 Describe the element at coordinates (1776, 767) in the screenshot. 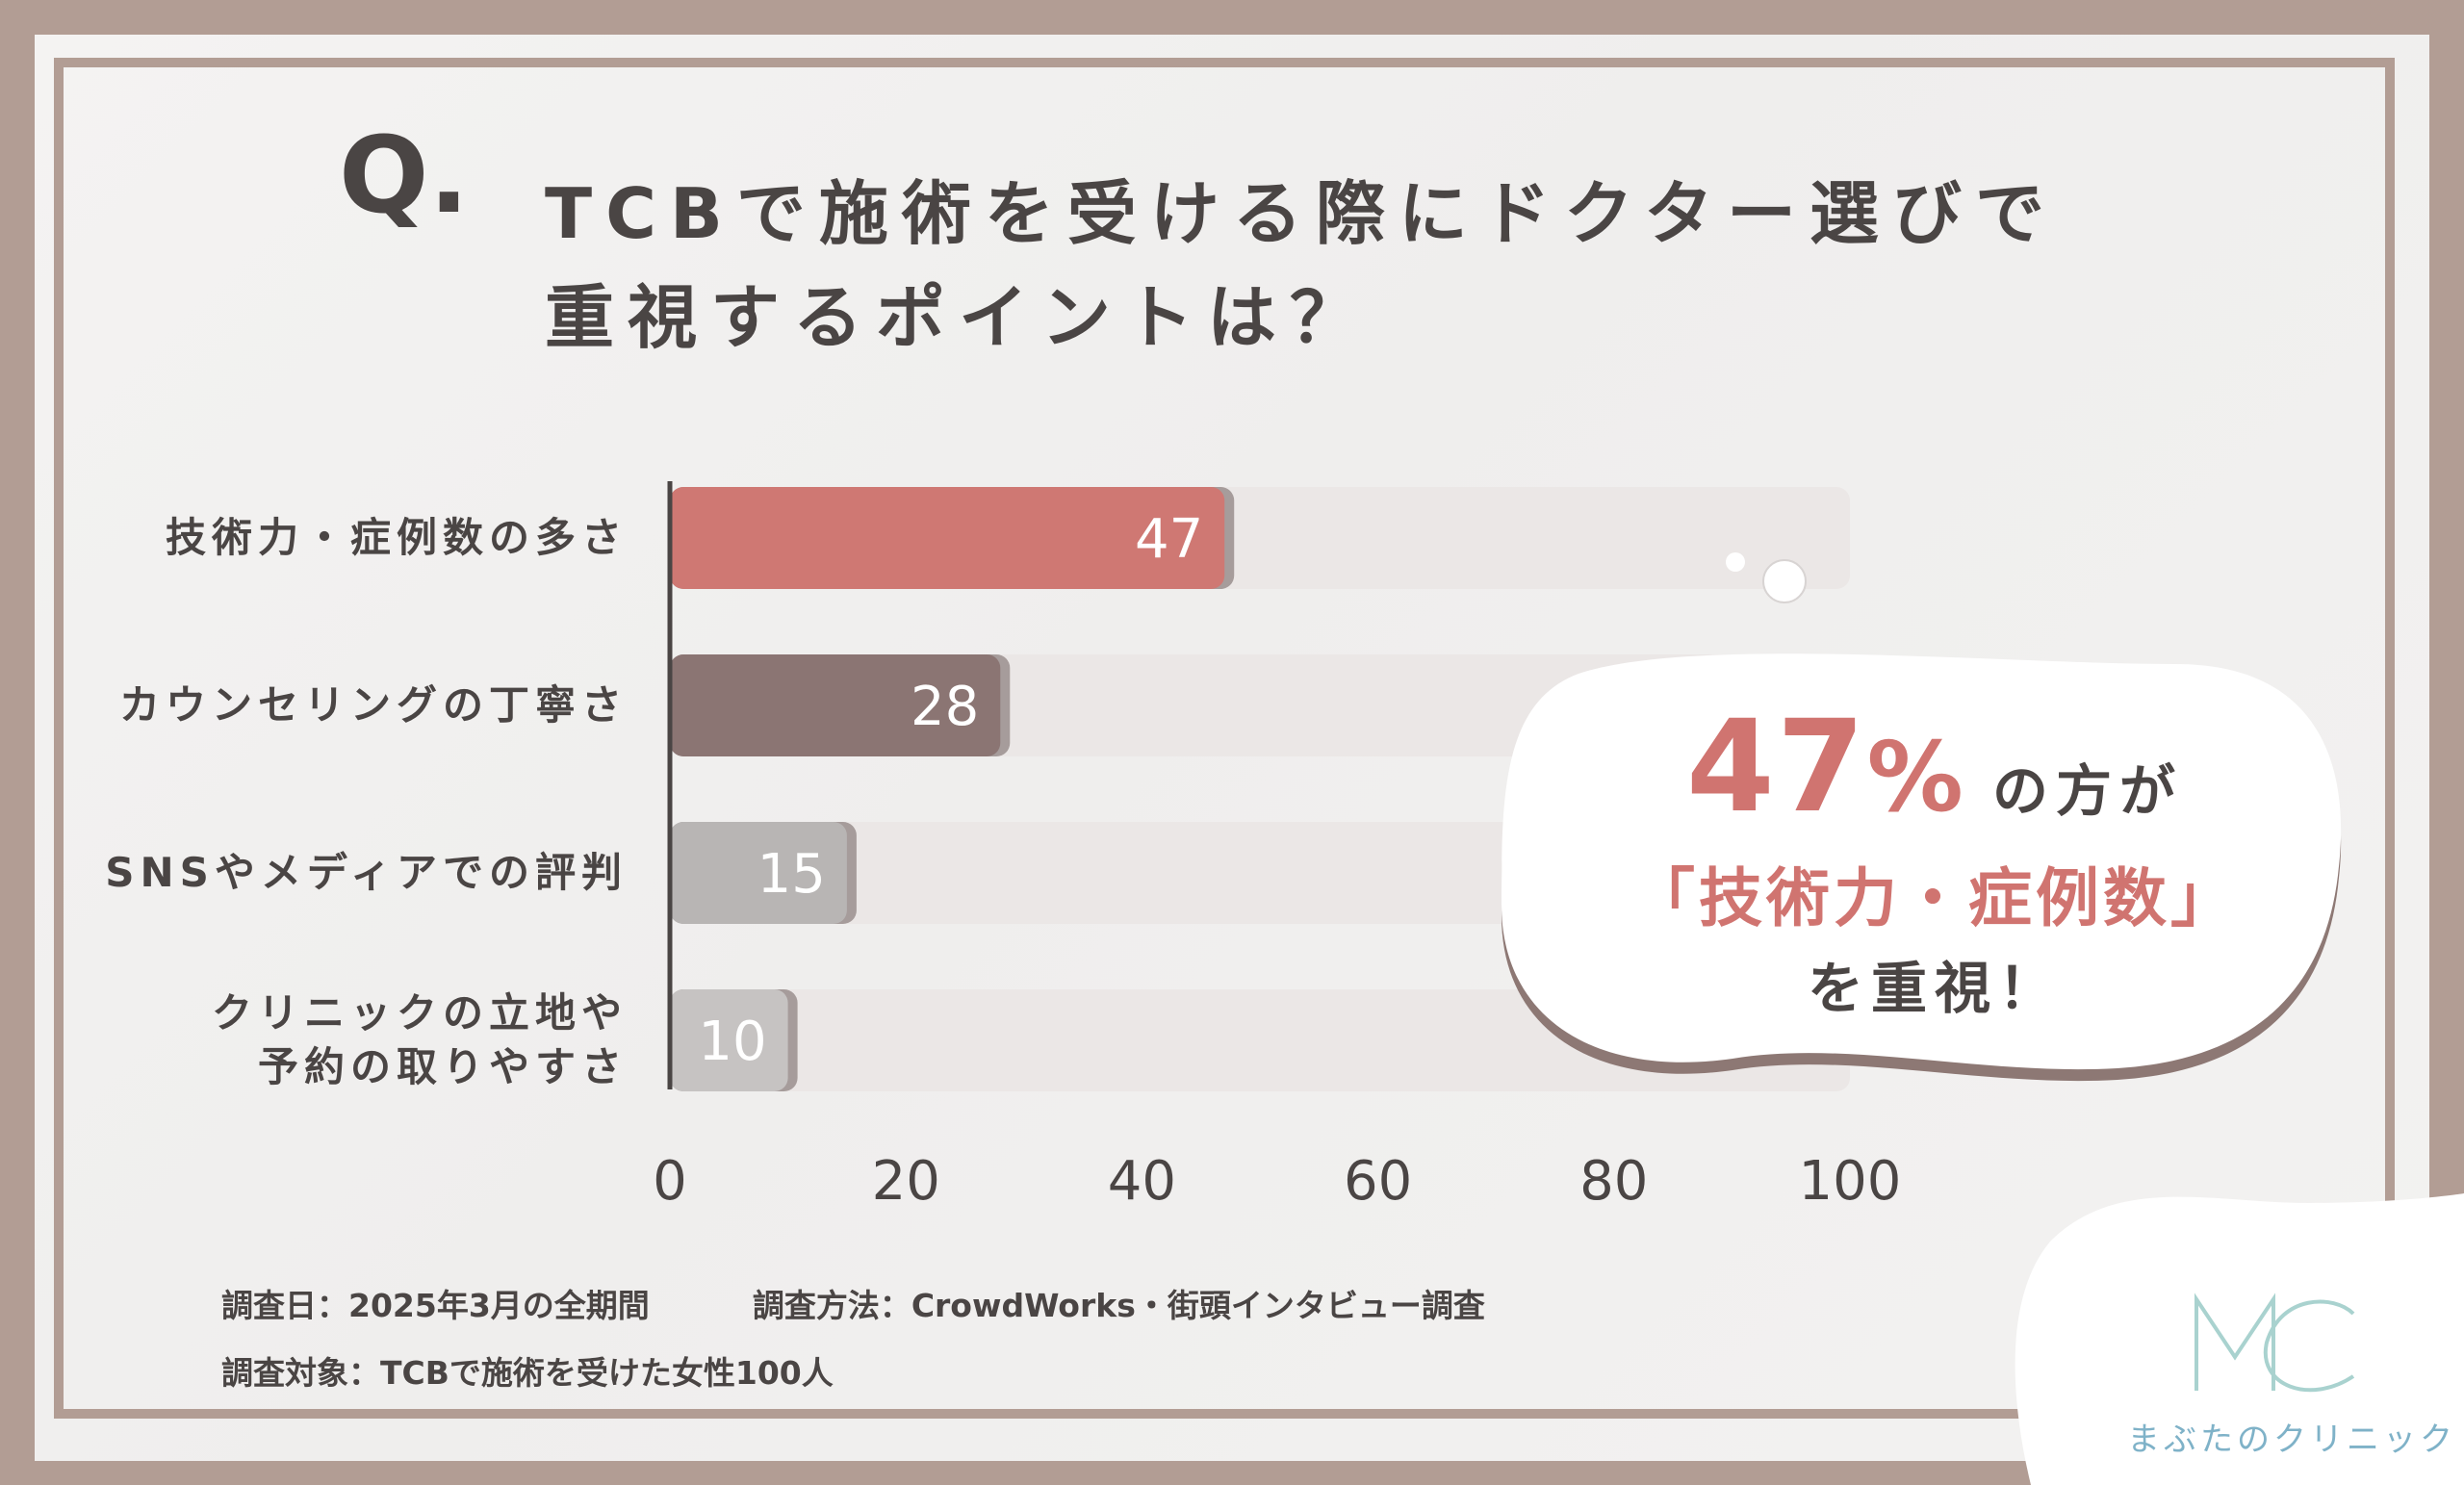

I see `callout-percent: 47` at that location.